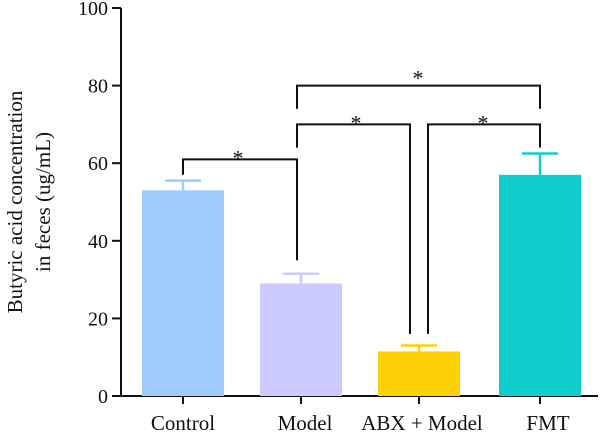 The width and height of the screenshot is (600, 443). What do you see at coordinates (103, 397) in the screenshot?
I see `y-tick-label: 0` at bounding box center [103, 397].